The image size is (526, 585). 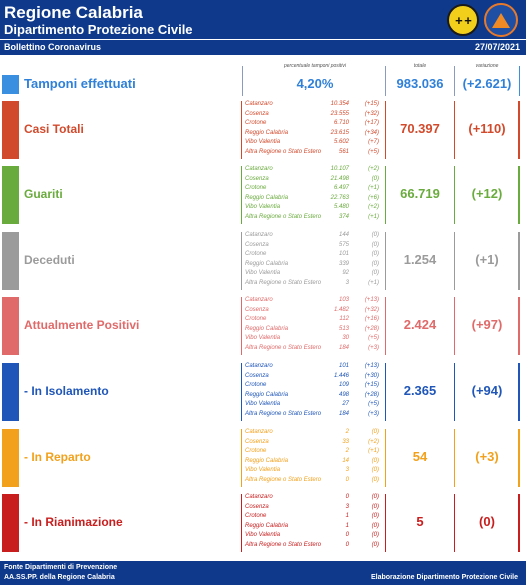 What do you see at coordinates (313, 124) in the screenshot?
I see `province-row: Crotone 6.710 (+17)` at bounding box center [313, 124].